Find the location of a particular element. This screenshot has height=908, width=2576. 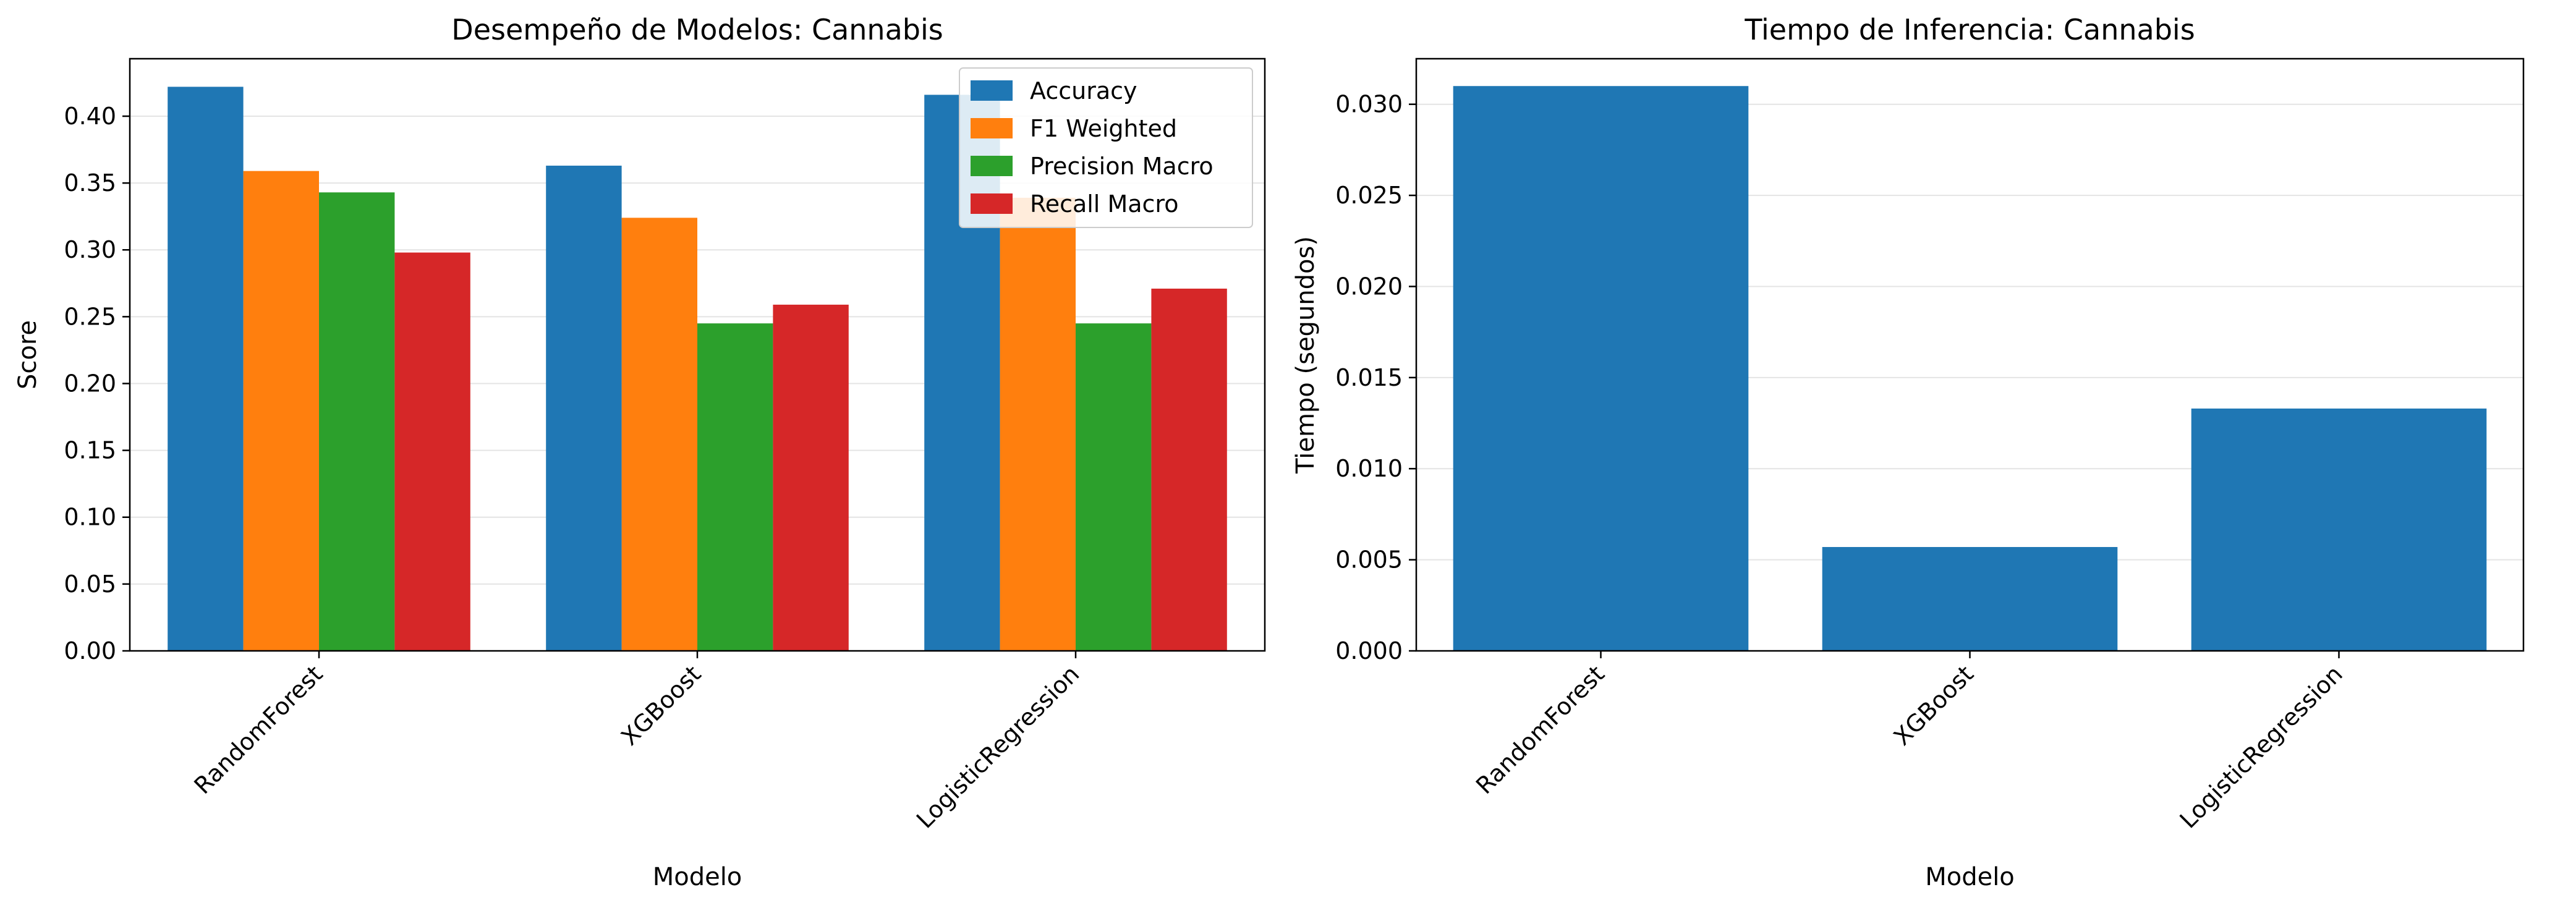

performance-y-ticks: 0.00 0.05 0.10 0.15 0.20 0.25 0.30 0.35 0.40 is located at coordinates (97, 383).